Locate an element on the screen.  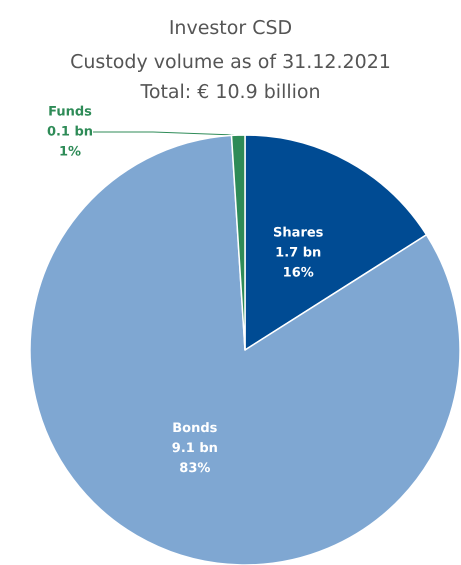
slice-label: Funds is located at coordinates (70, 112).